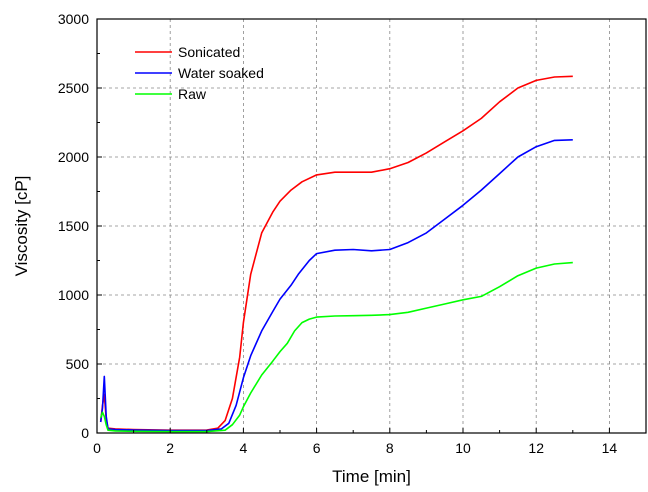 The width and height of the screenshot is (648, 492). What do you see at coordinates (73, 295) in the screenshot?
I see `y-tick-label: 1000` at bounding box center [73, 295].